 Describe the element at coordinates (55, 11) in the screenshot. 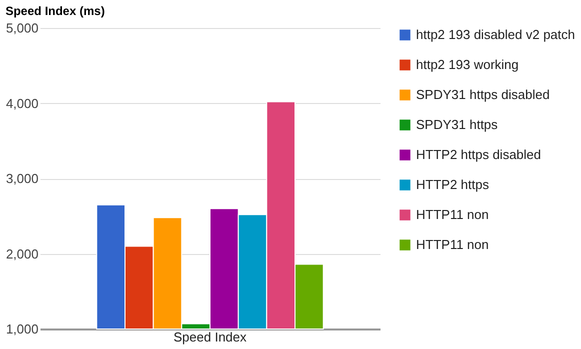

I see `chart-title: Speed Index (ms)` at that location.